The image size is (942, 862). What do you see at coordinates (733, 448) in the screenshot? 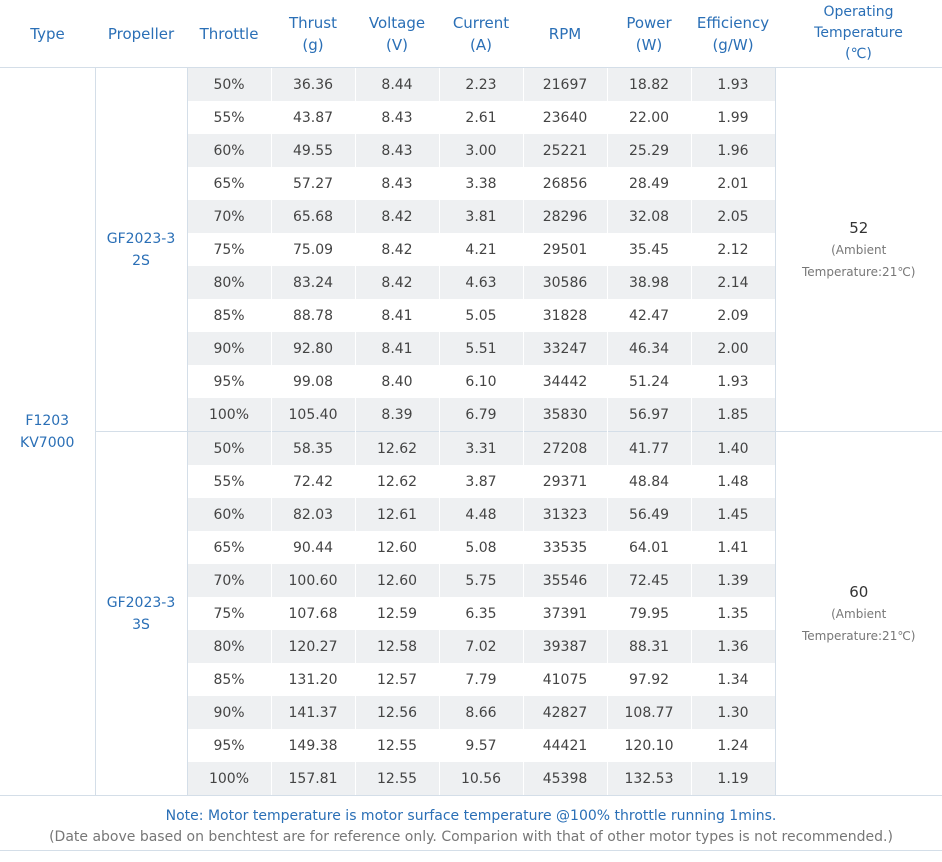
I see `efficiency-cell: 1.40` at bounding box center [733, 448].